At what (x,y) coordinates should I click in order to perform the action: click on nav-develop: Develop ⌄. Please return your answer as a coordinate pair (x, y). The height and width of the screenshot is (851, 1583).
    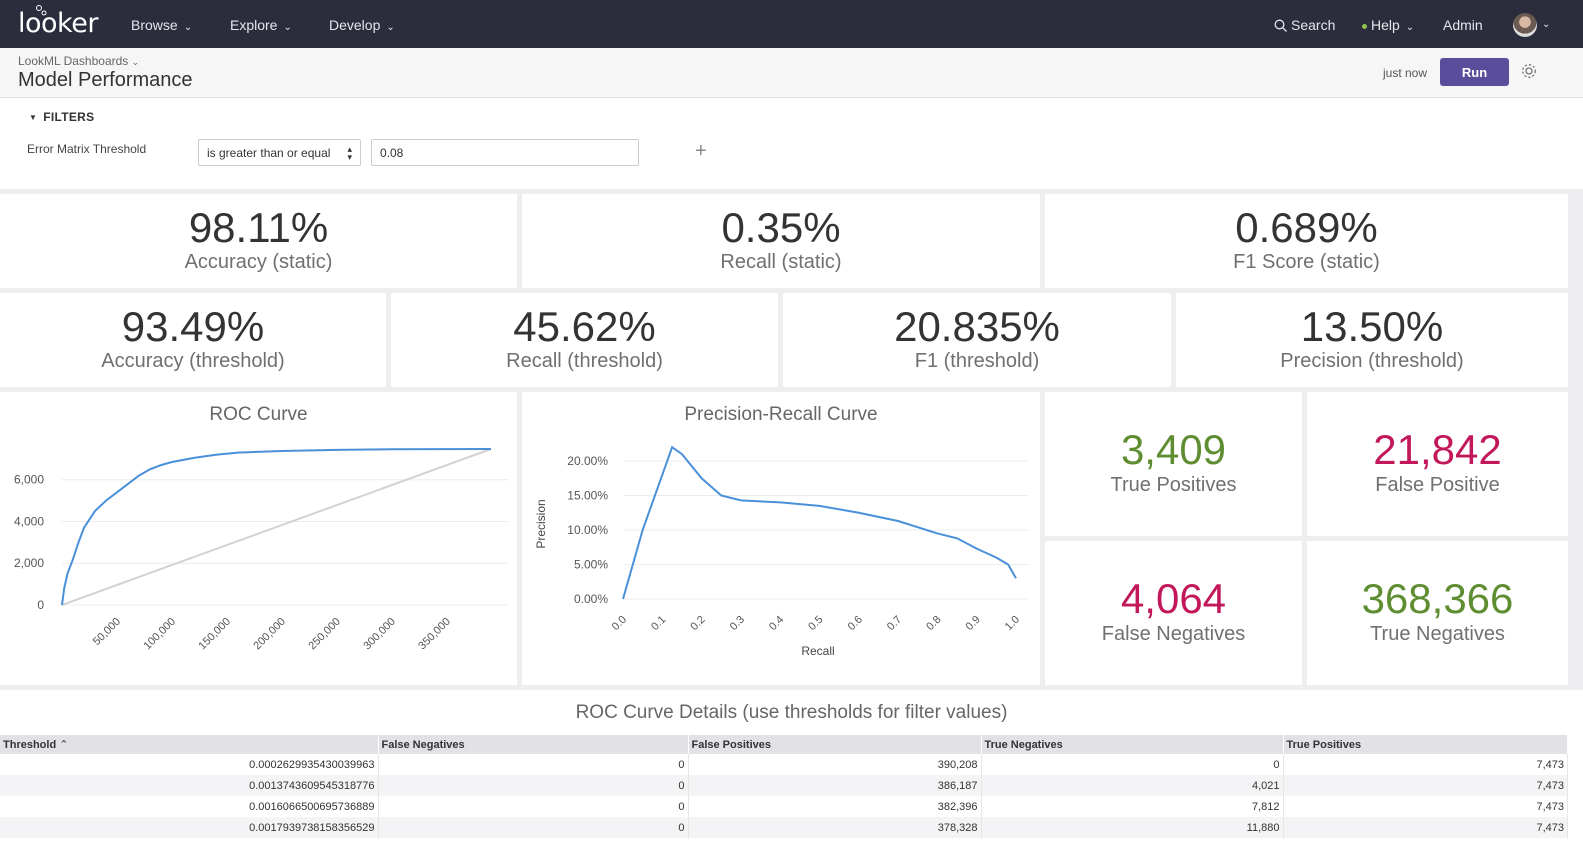
    Looking at the image, I should click on (362, 25).